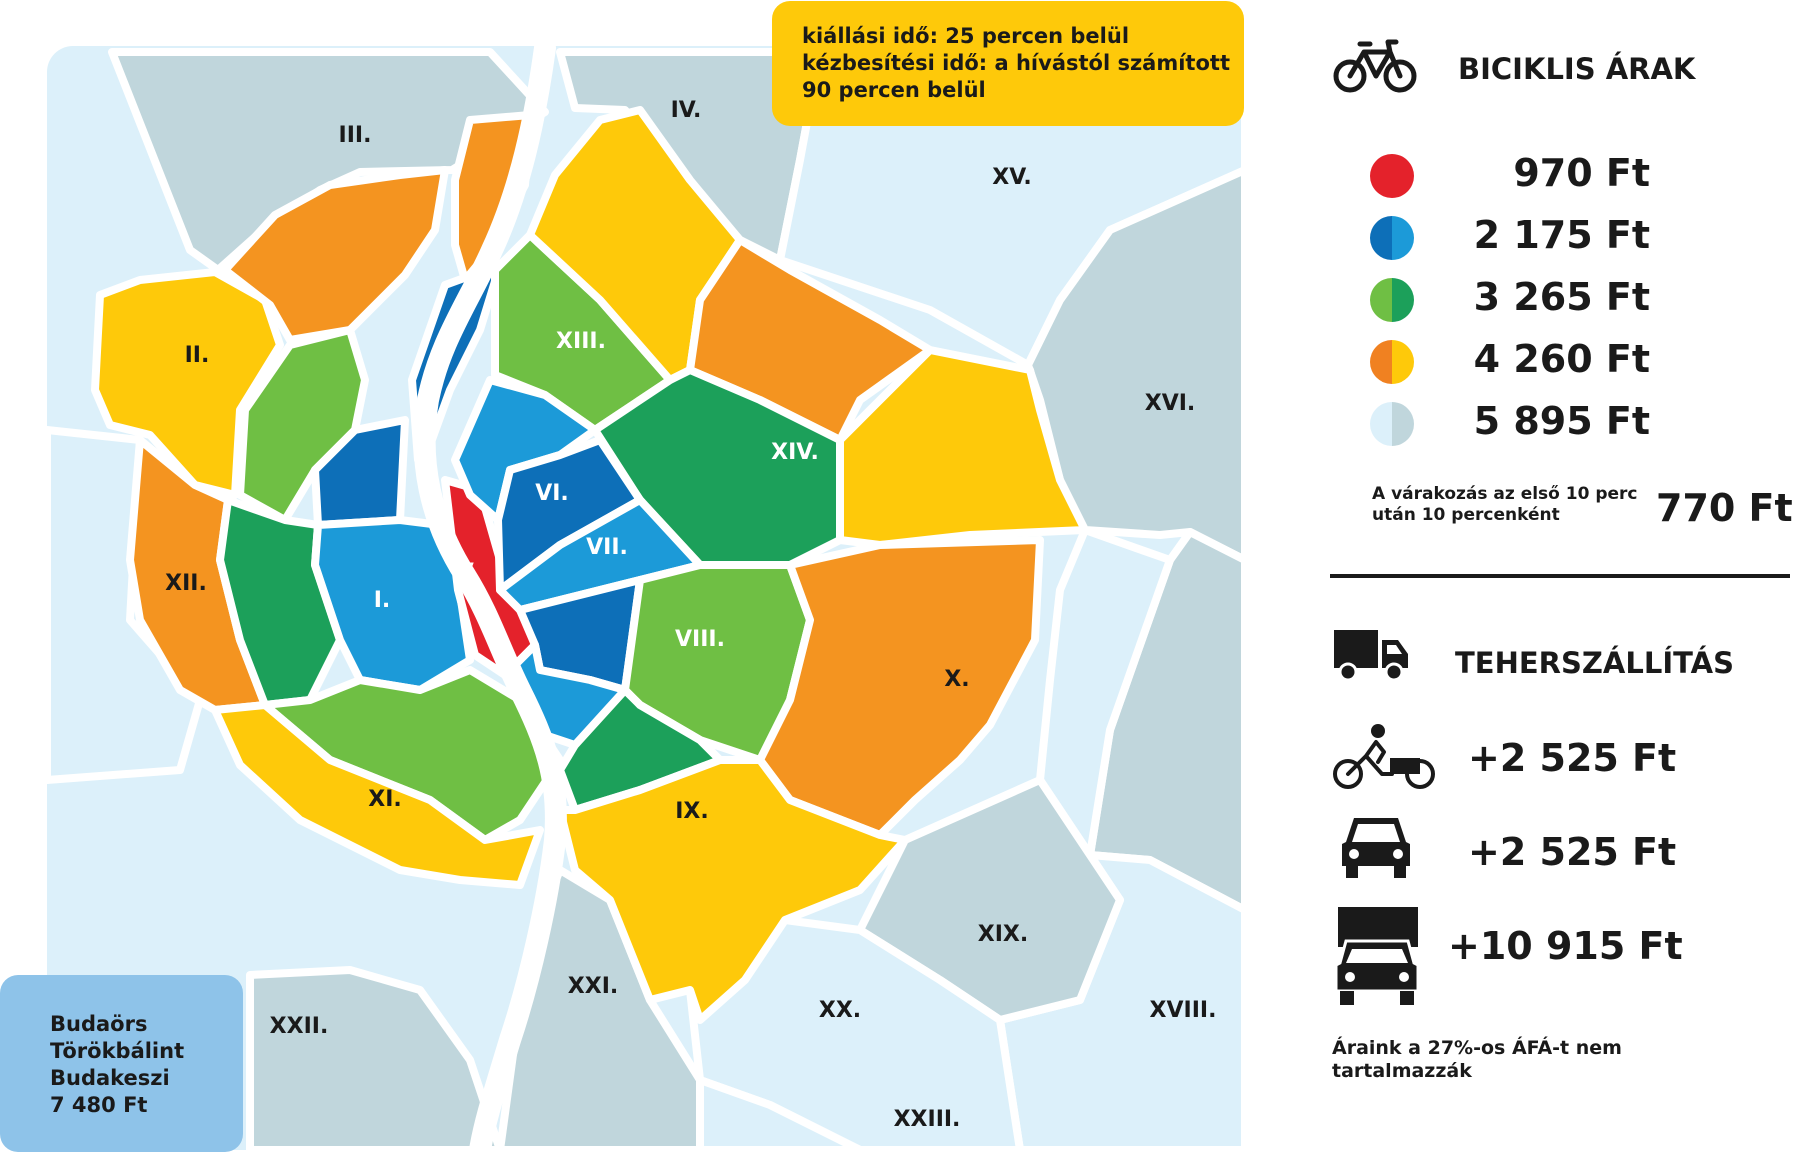 This screenshot has width=1803, height=1152. I want to click on district-label-ii: II., so click(197, 355).